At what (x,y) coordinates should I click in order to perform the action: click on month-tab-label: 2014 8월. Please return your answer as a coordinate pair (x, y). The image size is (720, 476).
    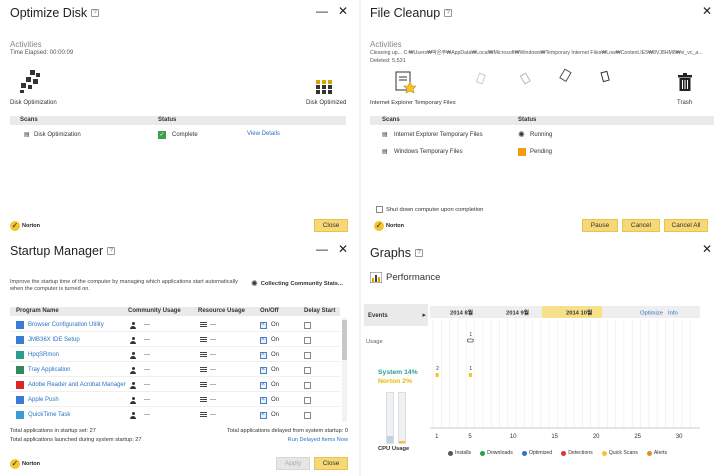
    Looking at the image, I should click on (461, 313).